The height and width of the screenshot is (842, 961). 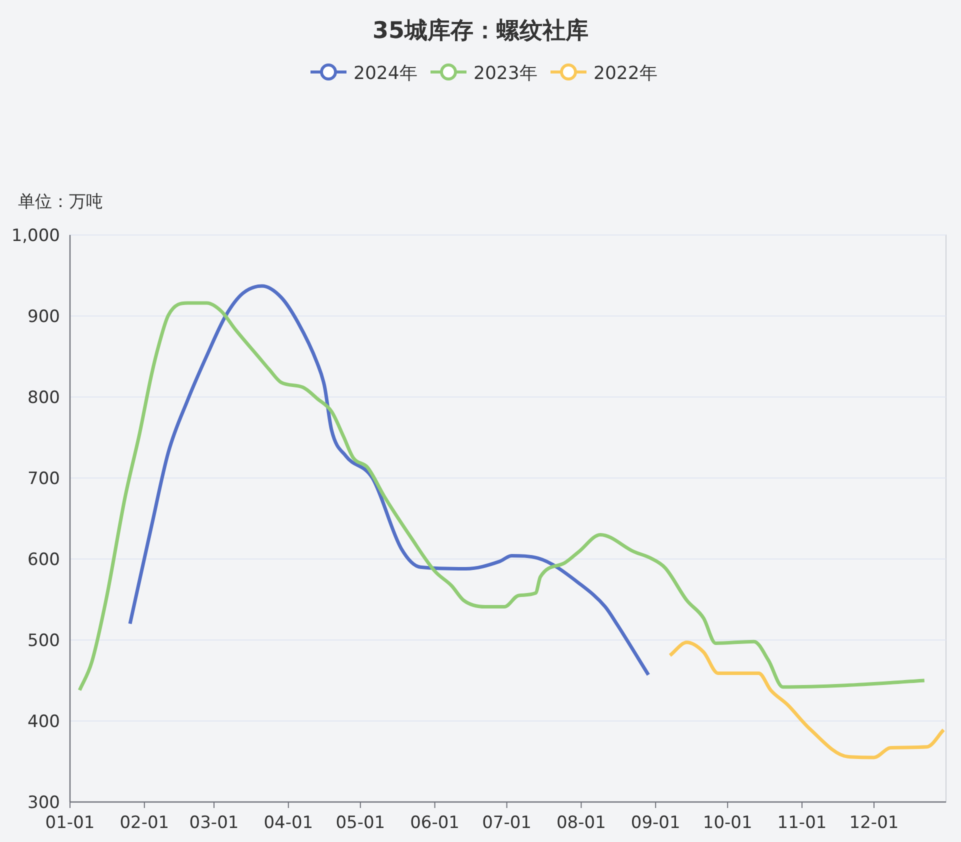 I want to click on x-tick-label: 07-01, so click(x=507, y=823).